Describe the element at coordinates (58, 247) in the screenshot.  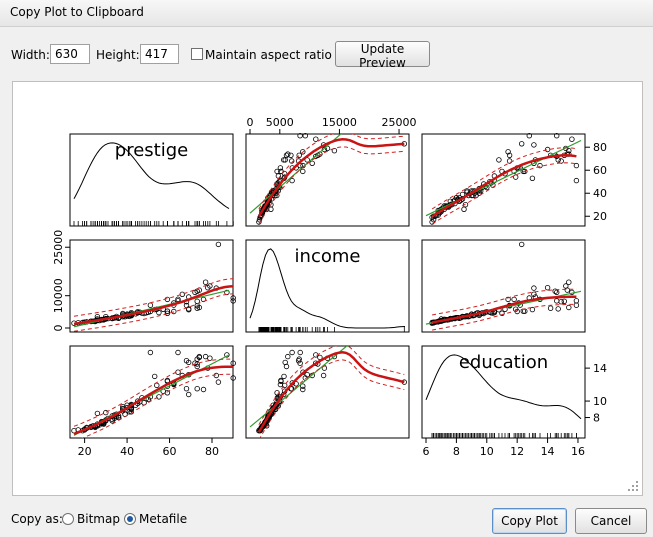
I see `income-left-tick-label: 25000` at that location.